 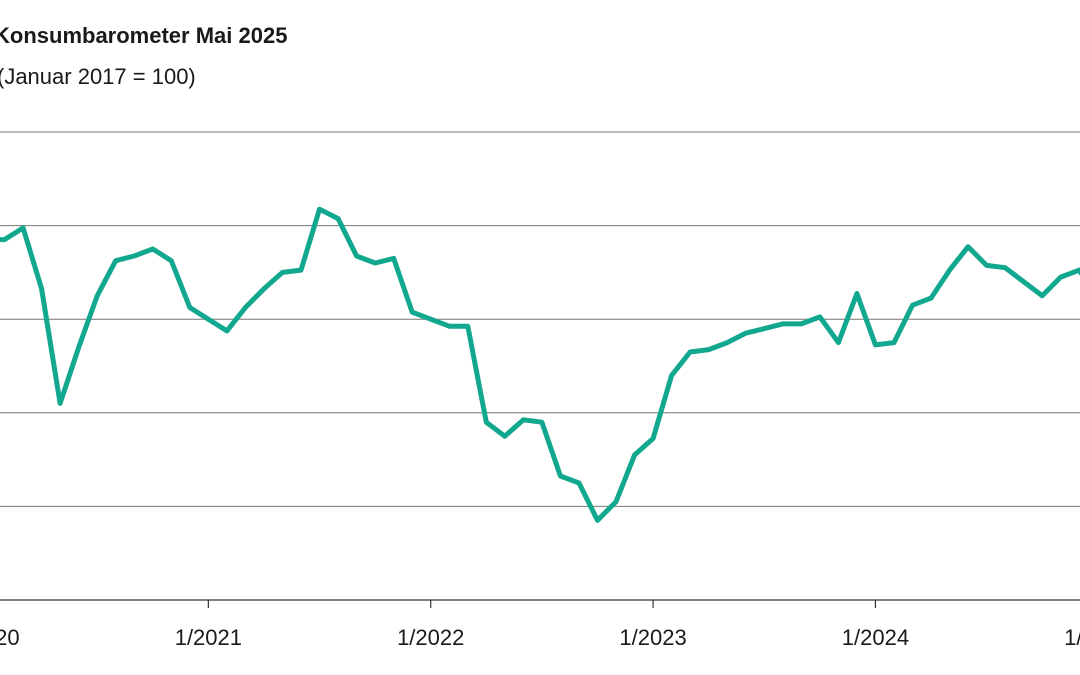 I want to click on x-tick-label: 1/2025, so click(x=1072, y=637).